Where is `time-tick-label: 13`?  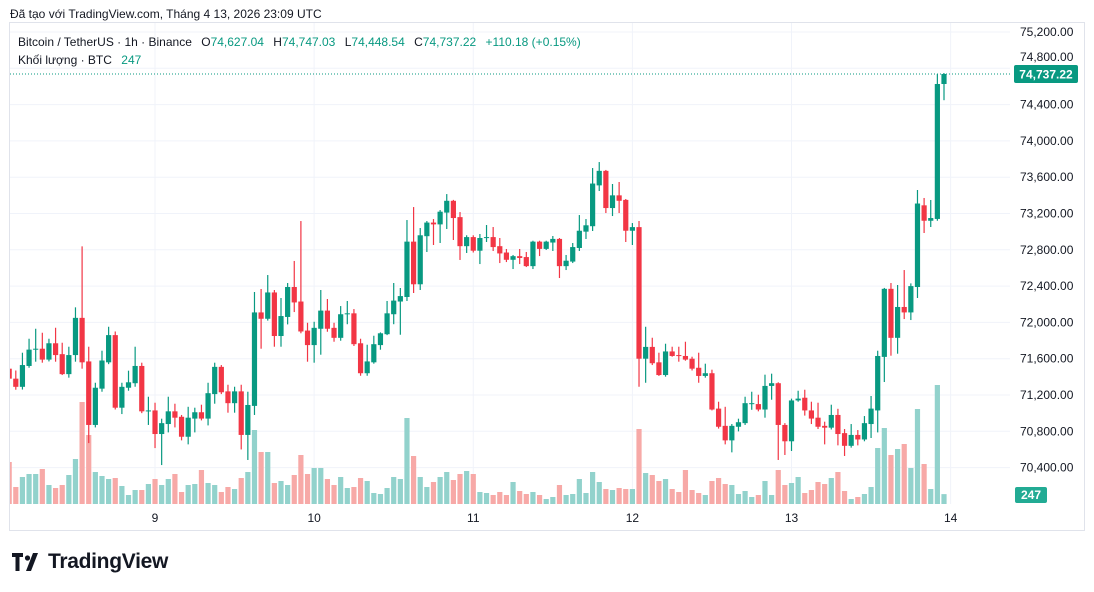
time-tick-label: 13 is located at coordinates (792, 518).